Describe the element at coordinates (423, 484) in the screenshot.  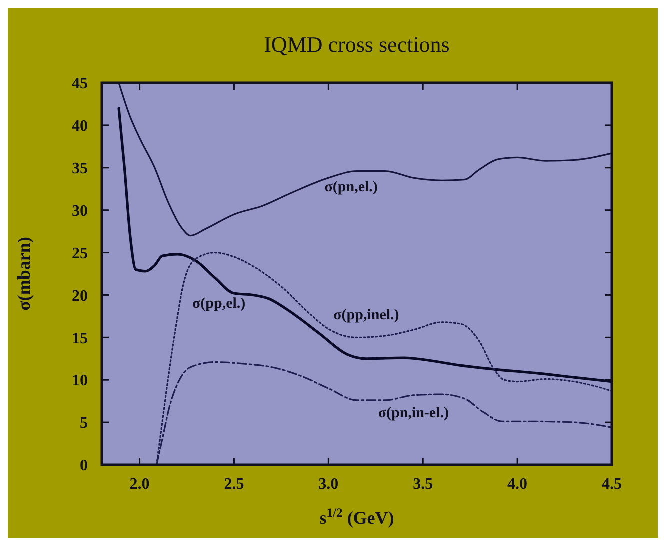
I see `x-tick-label: 3.5` at that location.